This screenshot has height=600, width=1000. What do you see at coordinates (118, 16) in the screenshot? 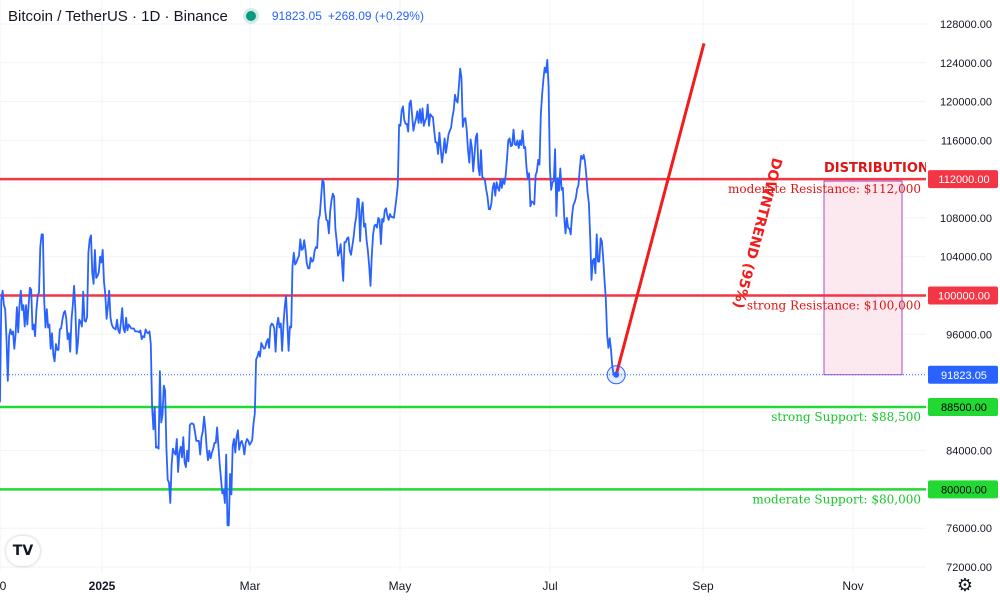
I see `symbol-title: Bitcoin / TetherUS · 1D · Binance` at bounding box center [118, 16].